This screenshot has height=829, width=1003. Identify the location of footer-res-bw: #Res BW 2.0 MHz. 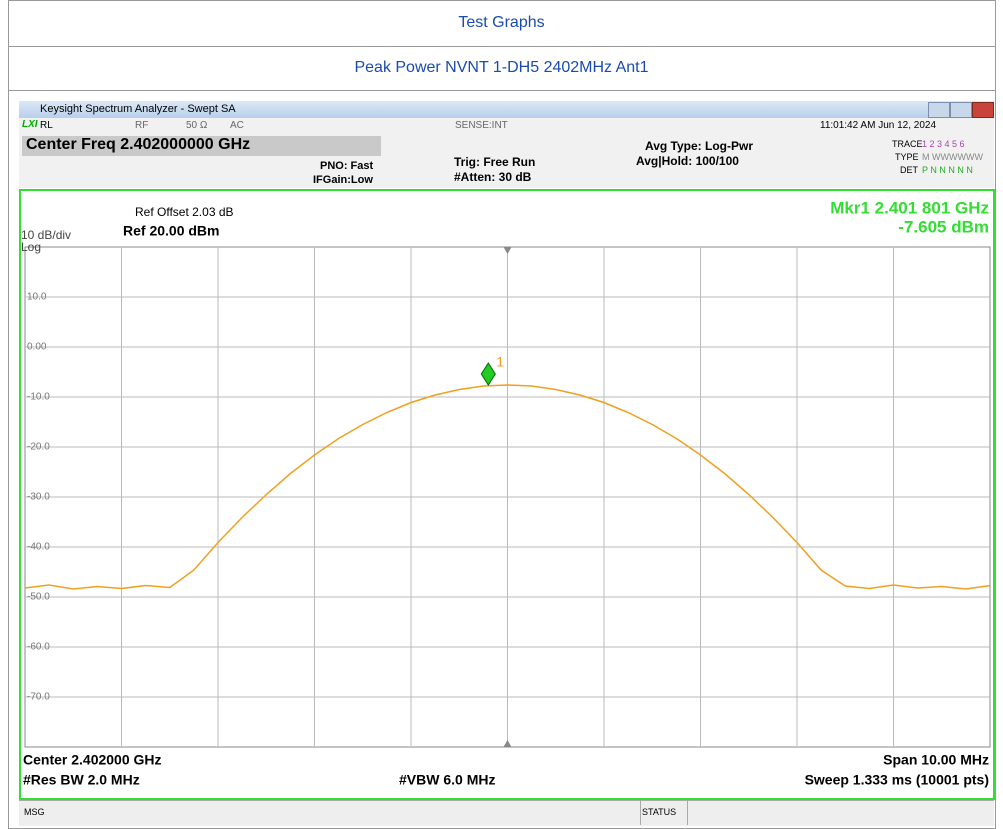
(81, 780).